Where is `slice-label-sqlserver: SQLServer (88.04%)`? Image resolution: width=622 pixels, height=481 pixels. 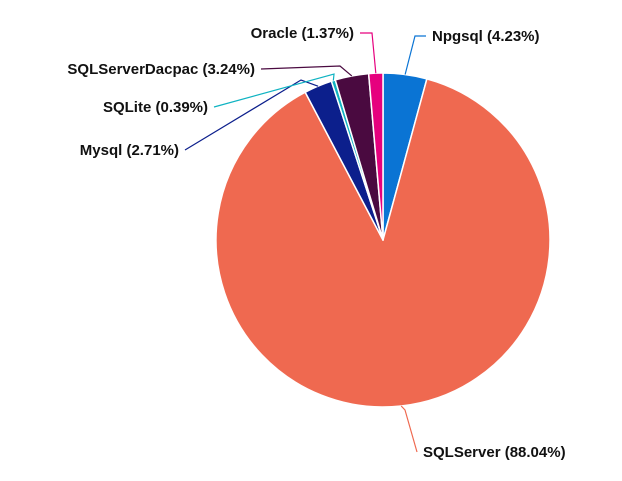
slice-label-sqlserver: SQLServer (88.04%) is located at coordinates (494, 452).